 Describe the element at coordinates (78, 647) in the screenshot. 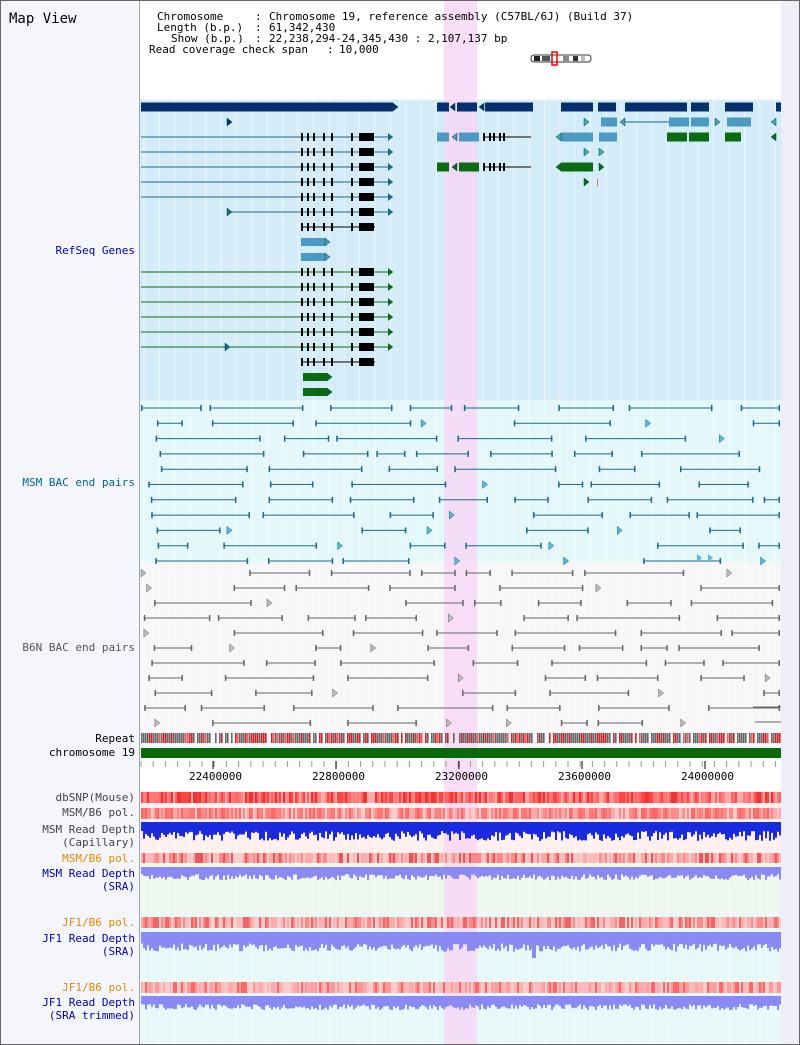

I see `track-label-b6n-bac: B6N BAC end pairs` at that location.